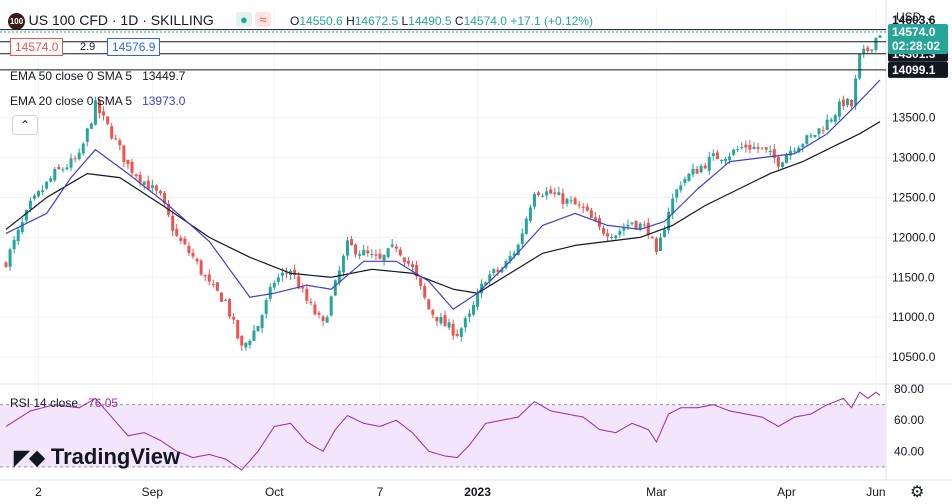 The height and width of the screenshot is (504, 952). Describe the element at coordinates (917, 492) in the screenshot. I see `gear-icon: ⚙` at that location.